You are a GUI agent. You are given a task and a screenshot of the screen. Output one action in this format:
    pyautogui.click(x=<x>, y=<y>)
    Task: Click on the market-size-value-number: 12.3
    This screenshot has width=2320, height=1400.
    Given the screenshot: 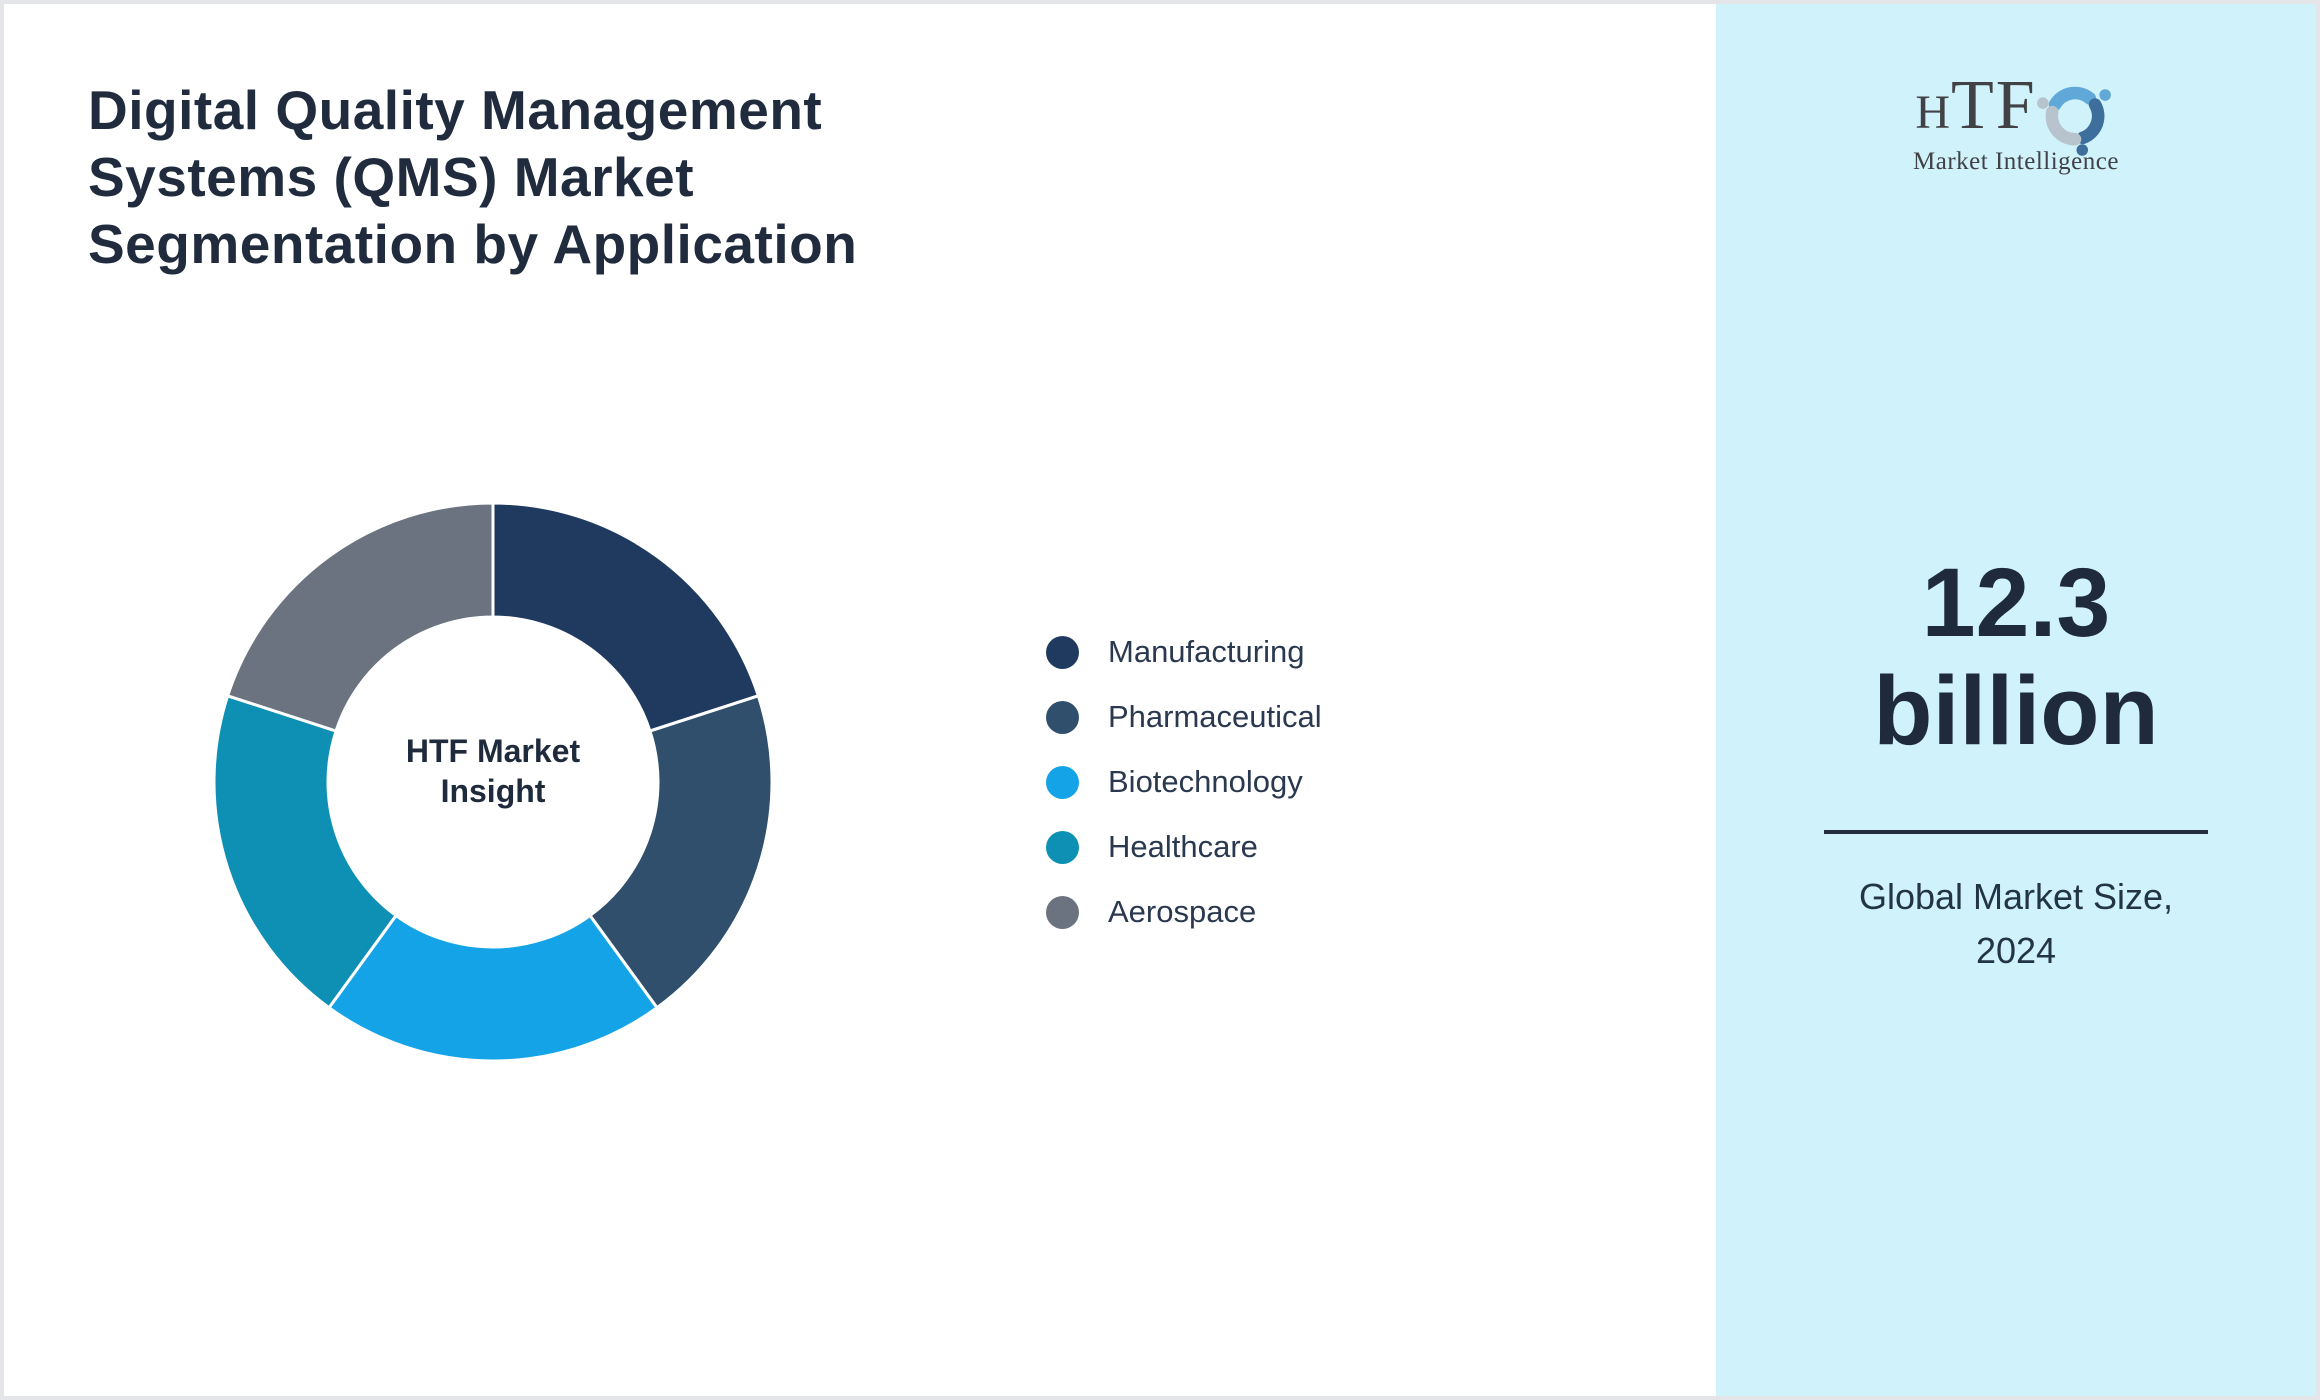 What is the action you would take?
    pyautogui.click(x=2016, y=602)
    